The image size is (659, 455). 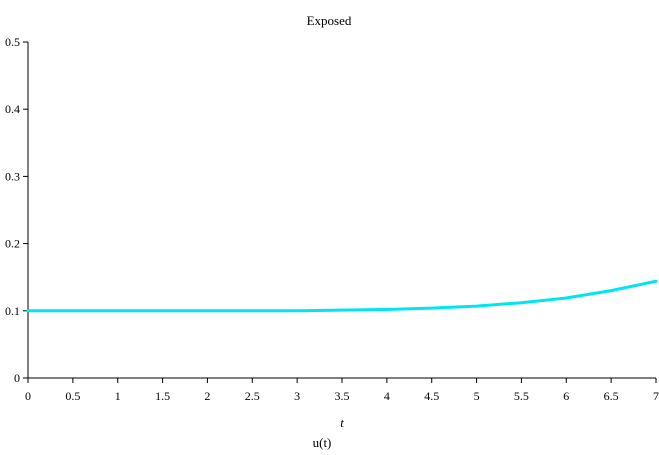 I want to click on x-tick-label: 6.5, so click(x=611, y=396).